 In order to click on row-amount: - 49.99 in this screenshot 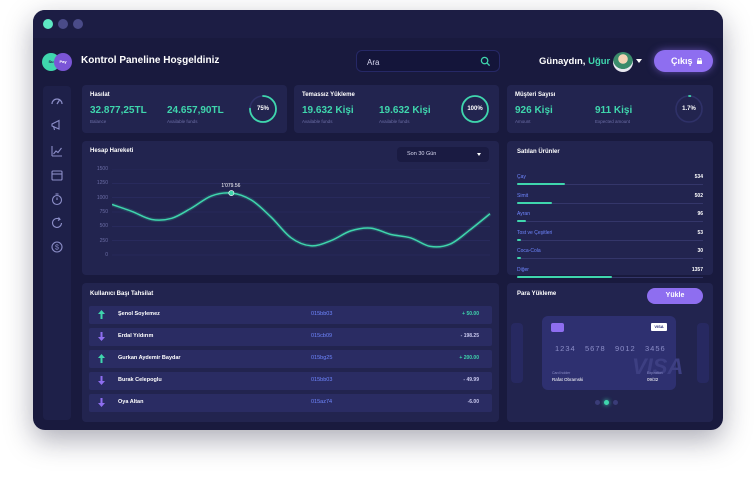, I will do `click(471, 380)`.